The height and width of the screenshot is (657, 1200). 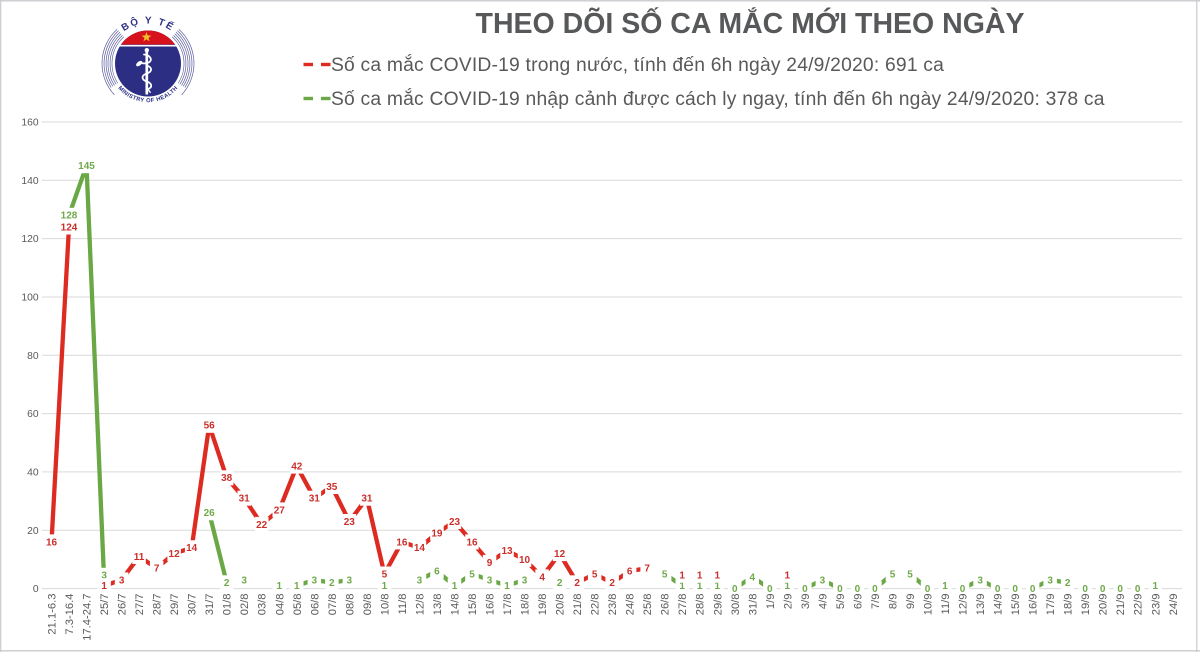 I want to click on svg-text: 24/8, so click(x=631, y=605).